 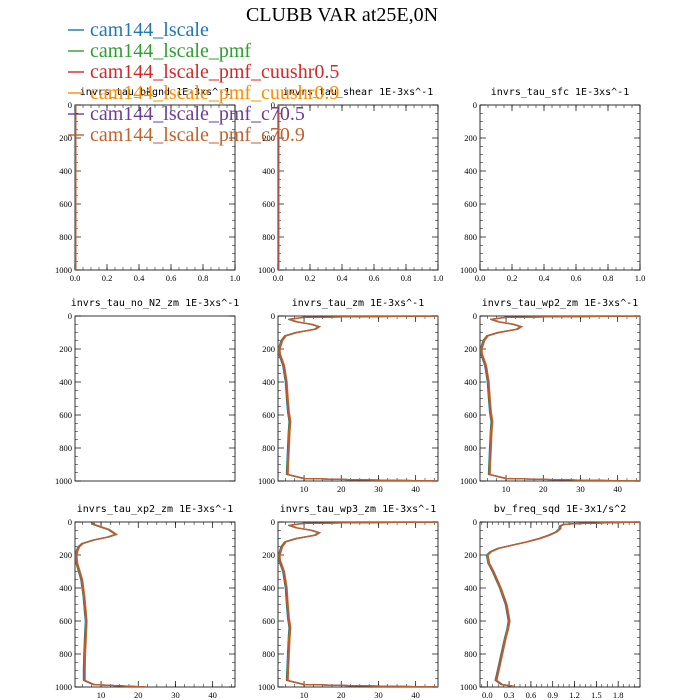 What do you see at coordinates (155, 92) in the screenshot?
I see `panel-title: invrs_tau_bkgnd 1E-3xs^-1` at bounding box center [155, 92].